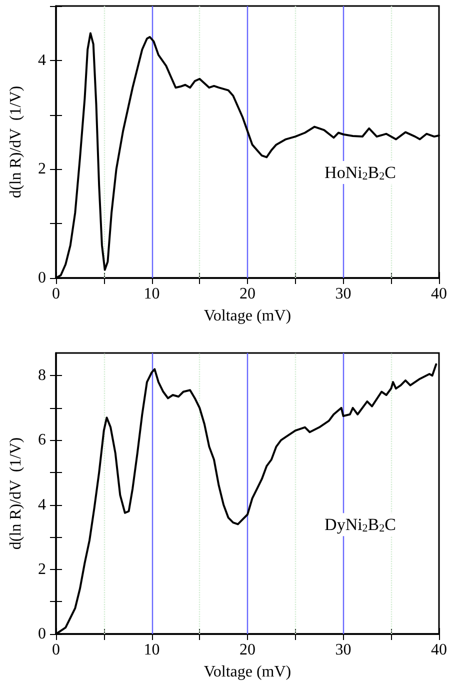  What do you see at coordinates (42, 440) in the screenshot?
I see `y-tick-label: 6` at bounding box center [42, 440].